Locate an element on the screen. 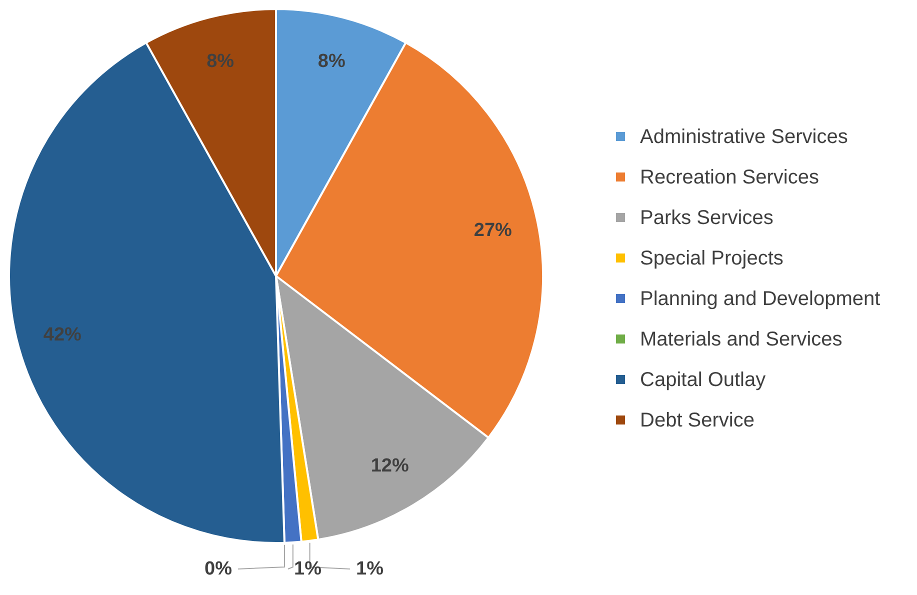 The width and height of the screenshot is (917, 595). legend-label: Special Projects is located at coordinates (712, 259).